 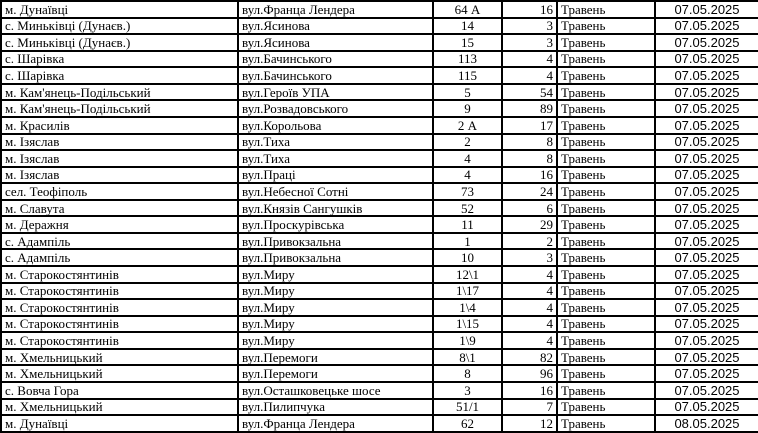 I want to click on house-number-cell: 1\15, so click(x=467, y=324).